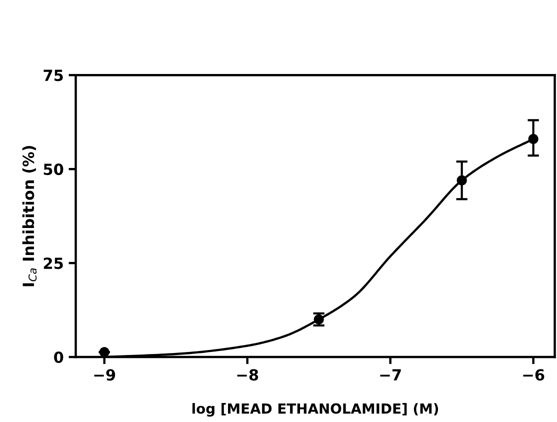 The width and height of the screenshot is (557, 422). Describe the element at coordinates (54, 170) in the screenshot. I see `y-tick-label: 50` at that location.